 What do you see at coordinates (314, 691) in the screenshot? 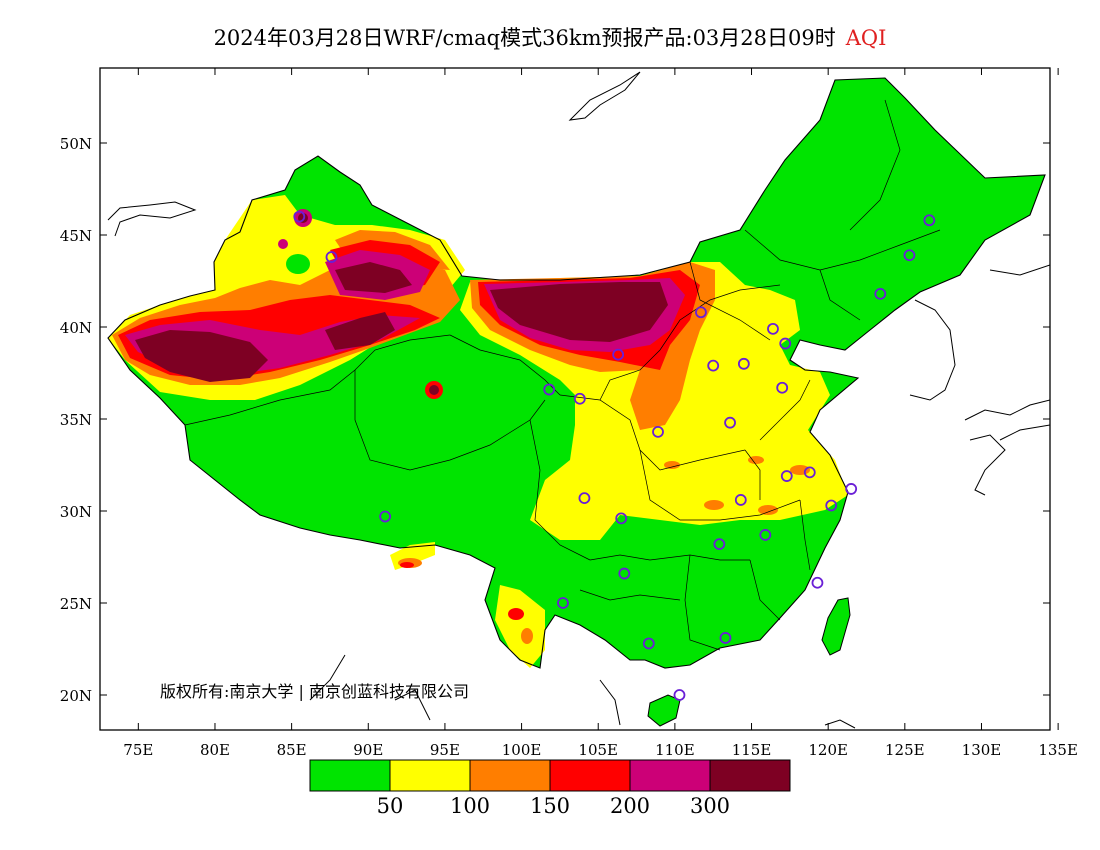
I see `copyright-text: 版权所有:南京大学 | 南京创蓝科技有限公司` at bounding box center [314, 691].